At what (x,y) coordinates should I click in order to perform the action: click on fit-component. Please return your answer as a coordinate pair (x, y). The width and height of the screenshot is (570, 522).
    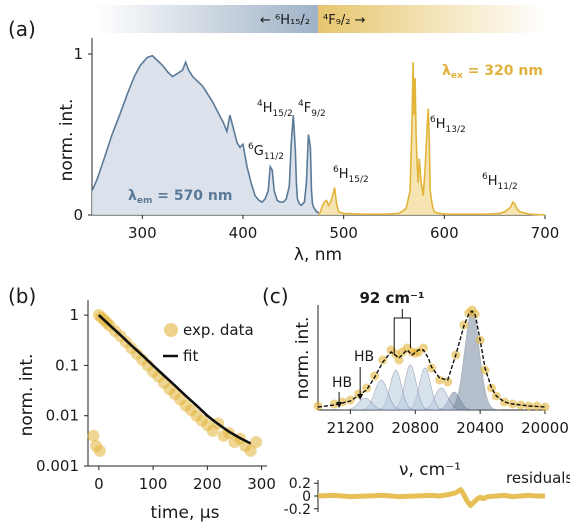
    Looking at the image, I should click on (364, 404).